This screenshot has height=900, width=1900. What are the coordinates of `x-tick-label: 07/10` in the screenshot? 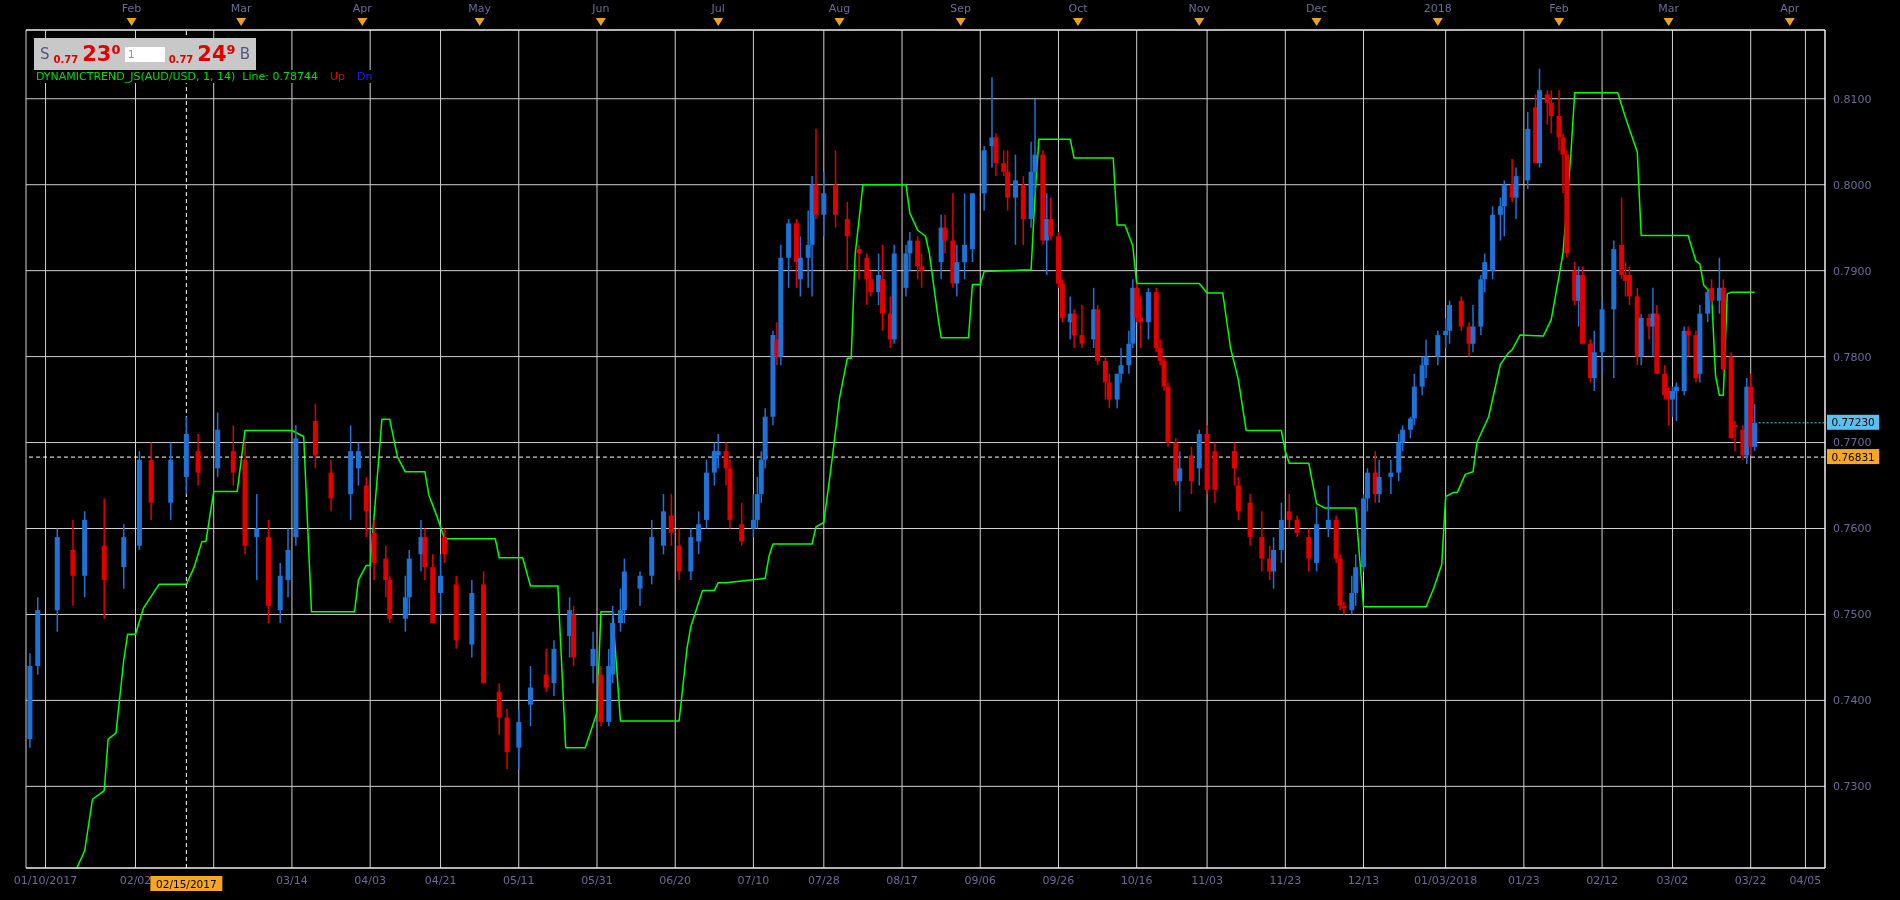 It's located at (753, 880).